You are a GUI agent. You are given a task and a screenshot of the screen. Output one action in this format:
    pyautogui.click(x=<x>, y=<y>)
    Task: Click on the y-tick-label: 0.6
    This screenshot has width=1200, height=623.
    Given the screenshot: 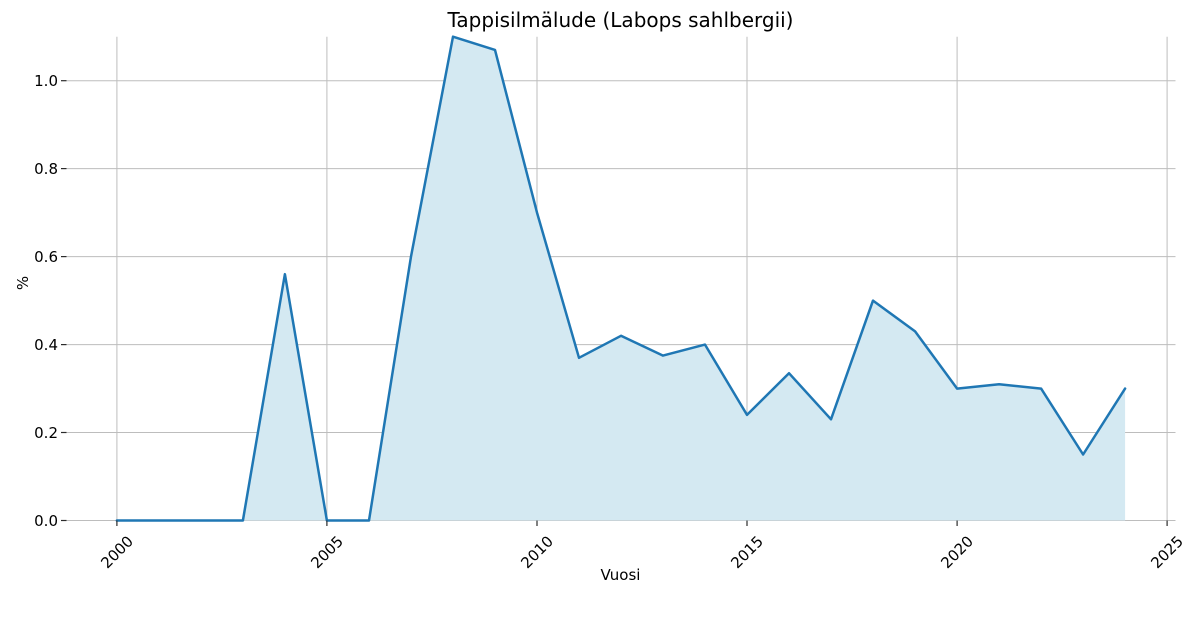 What is the action you would take?
    pyautogui.click(x=46, y=256)
    